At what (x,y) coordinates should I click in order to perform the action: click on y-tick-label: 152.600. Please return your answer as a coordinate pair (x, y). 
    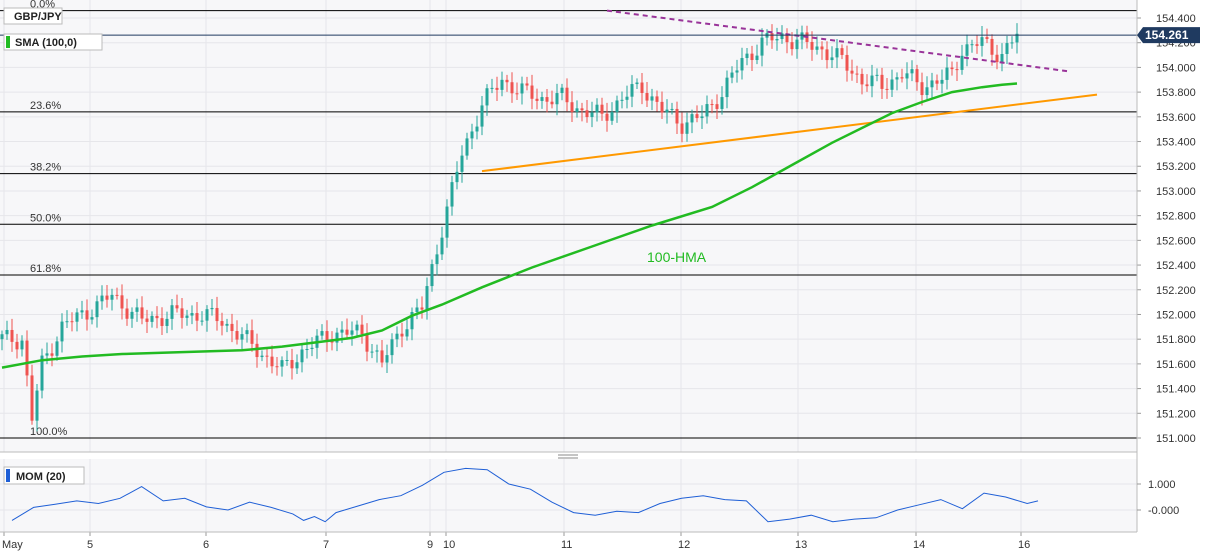
    Looking at the image, I should click on (1176, 241).